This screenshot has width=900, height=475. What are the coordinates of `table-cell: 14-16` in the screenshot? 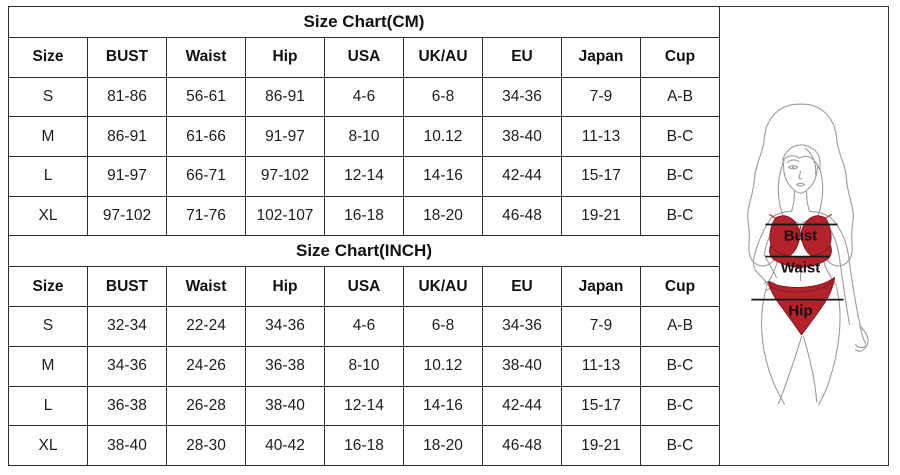 It's located at (443, 176).